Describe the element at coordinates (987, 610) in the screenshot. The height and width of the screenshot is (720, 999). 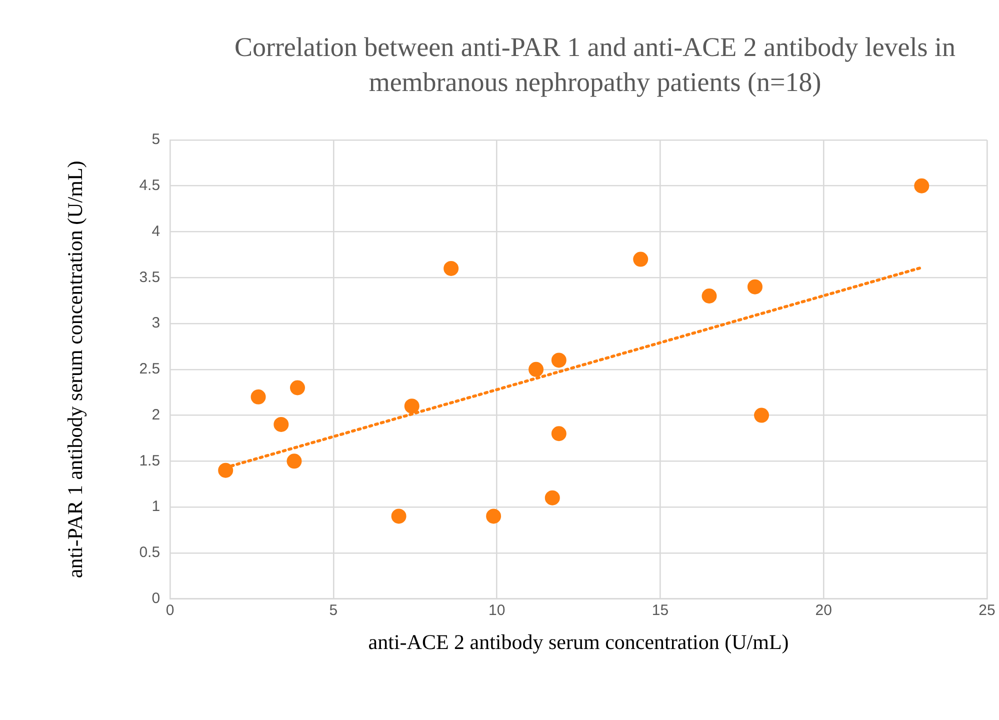
I see `x-tick-label: 25` at that location.